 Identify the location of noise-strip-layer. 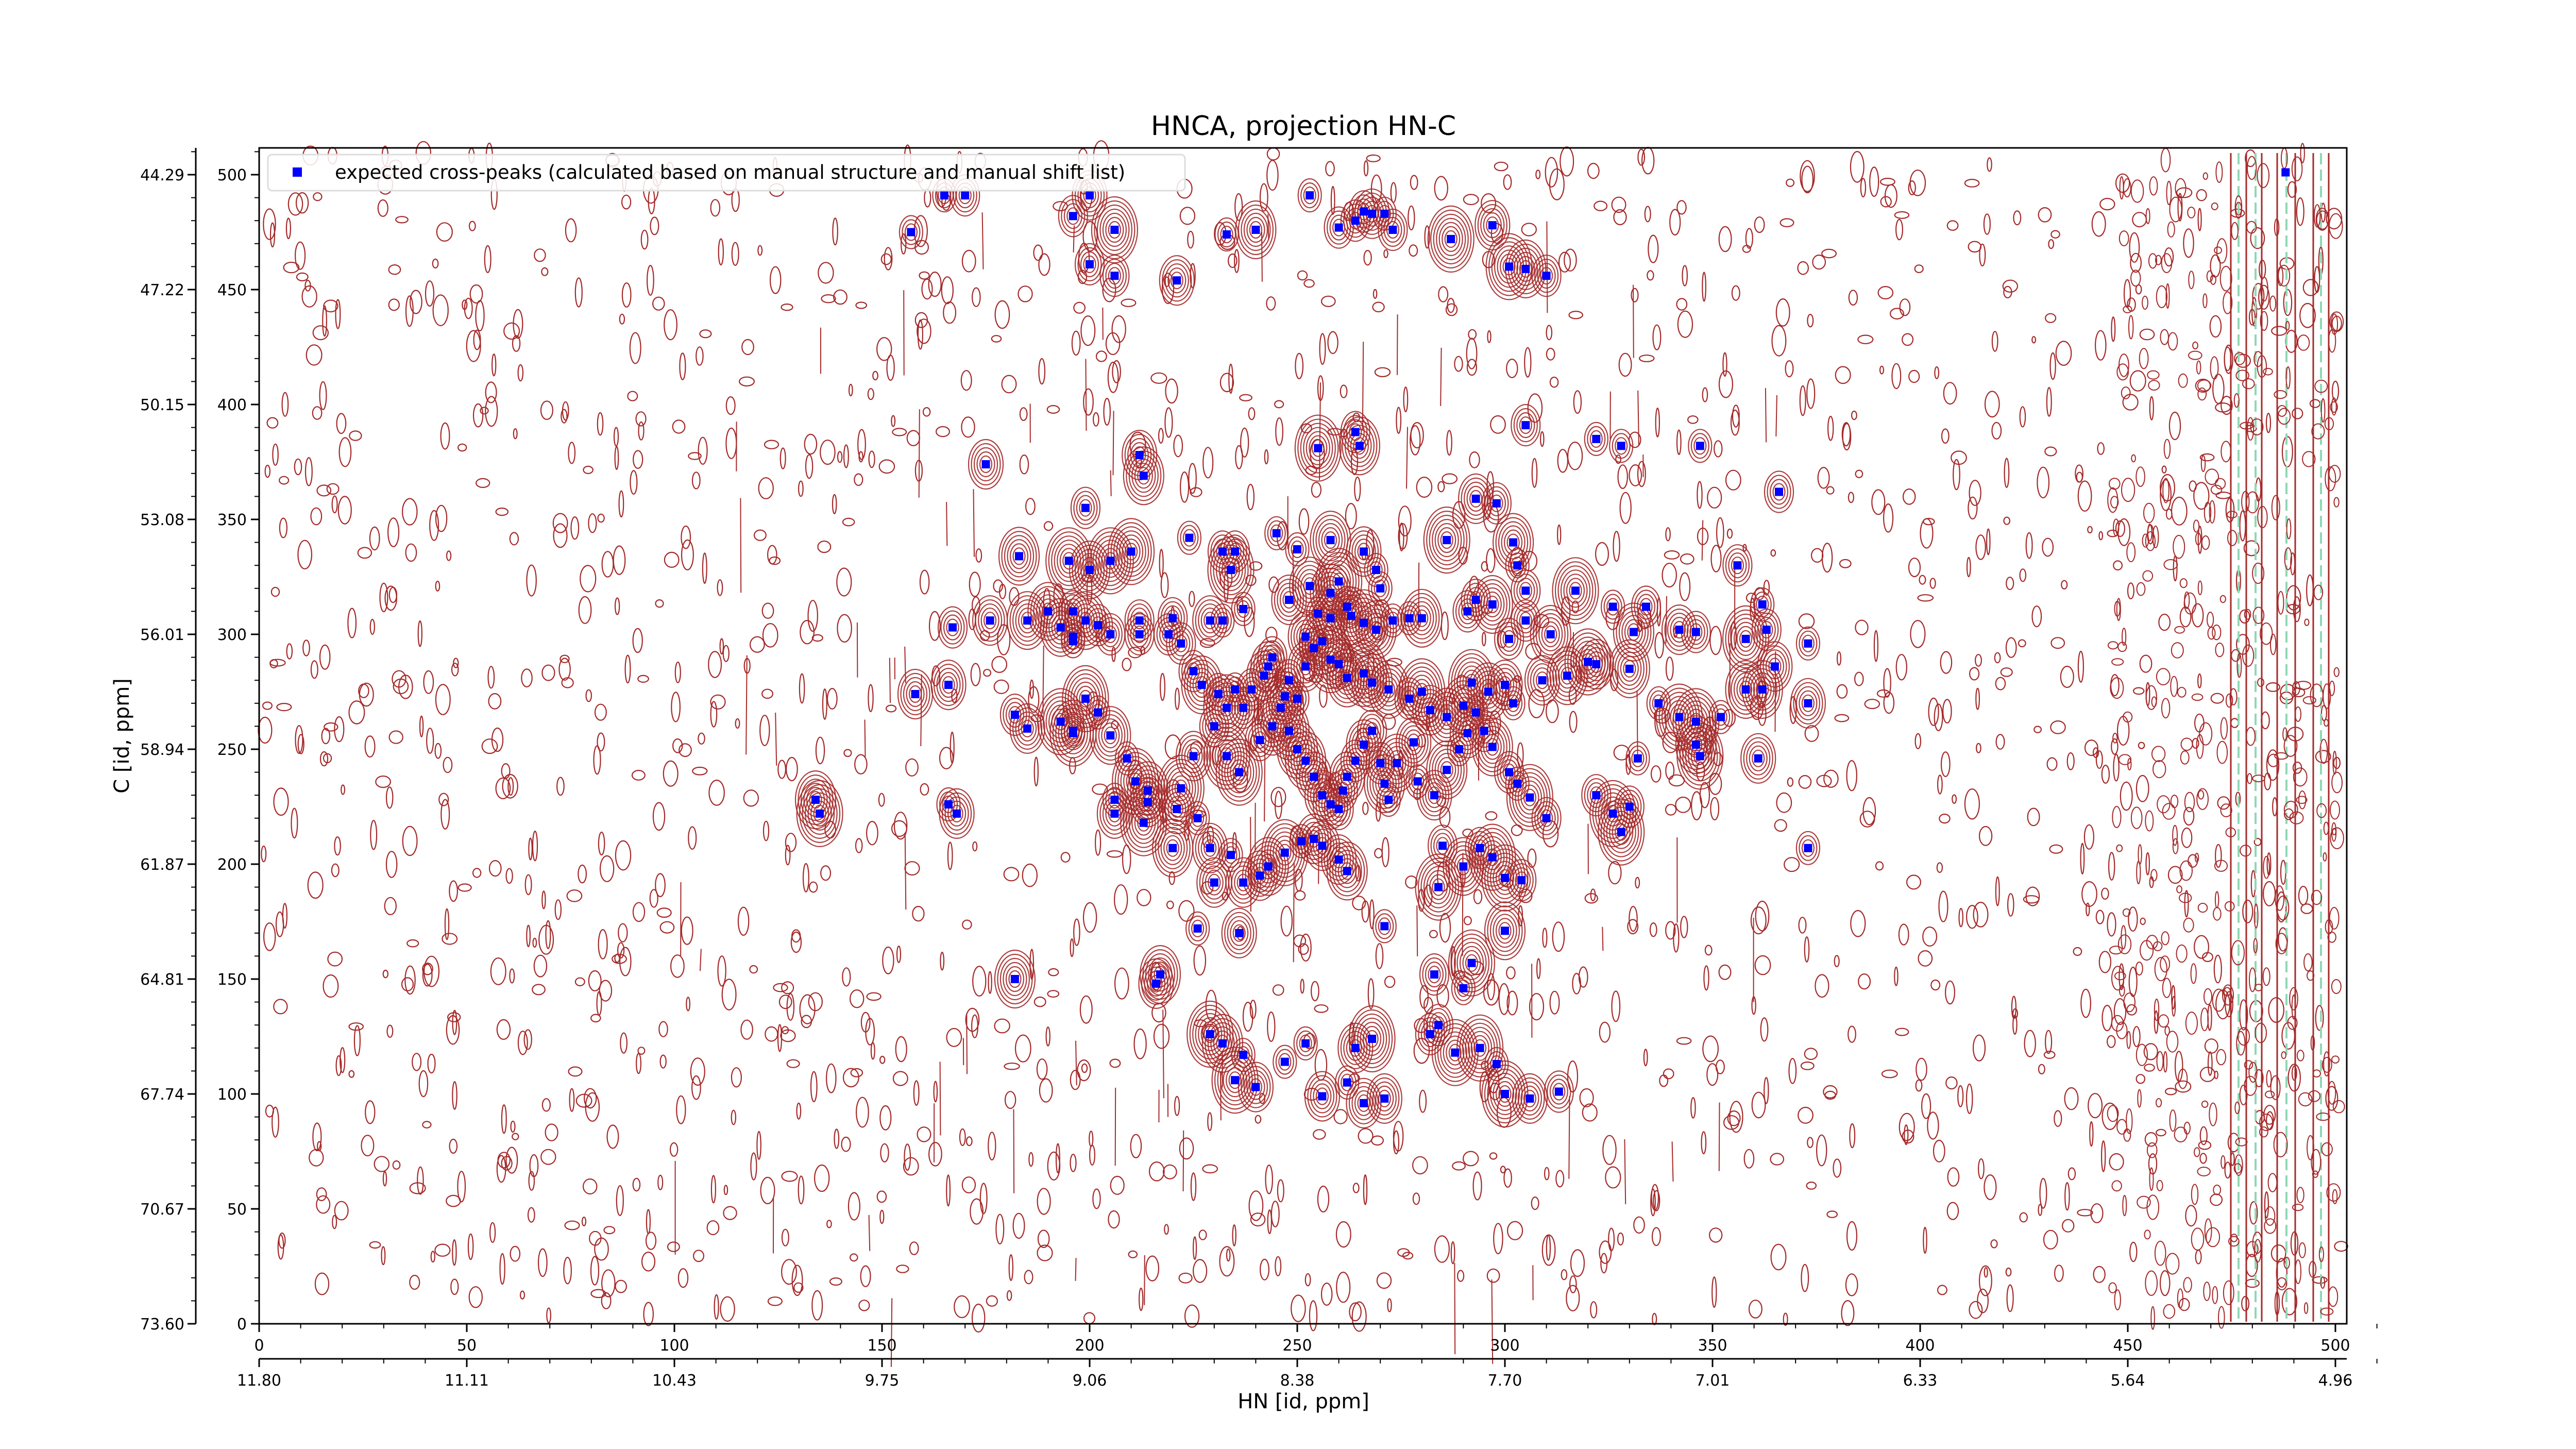
(2226, 736).